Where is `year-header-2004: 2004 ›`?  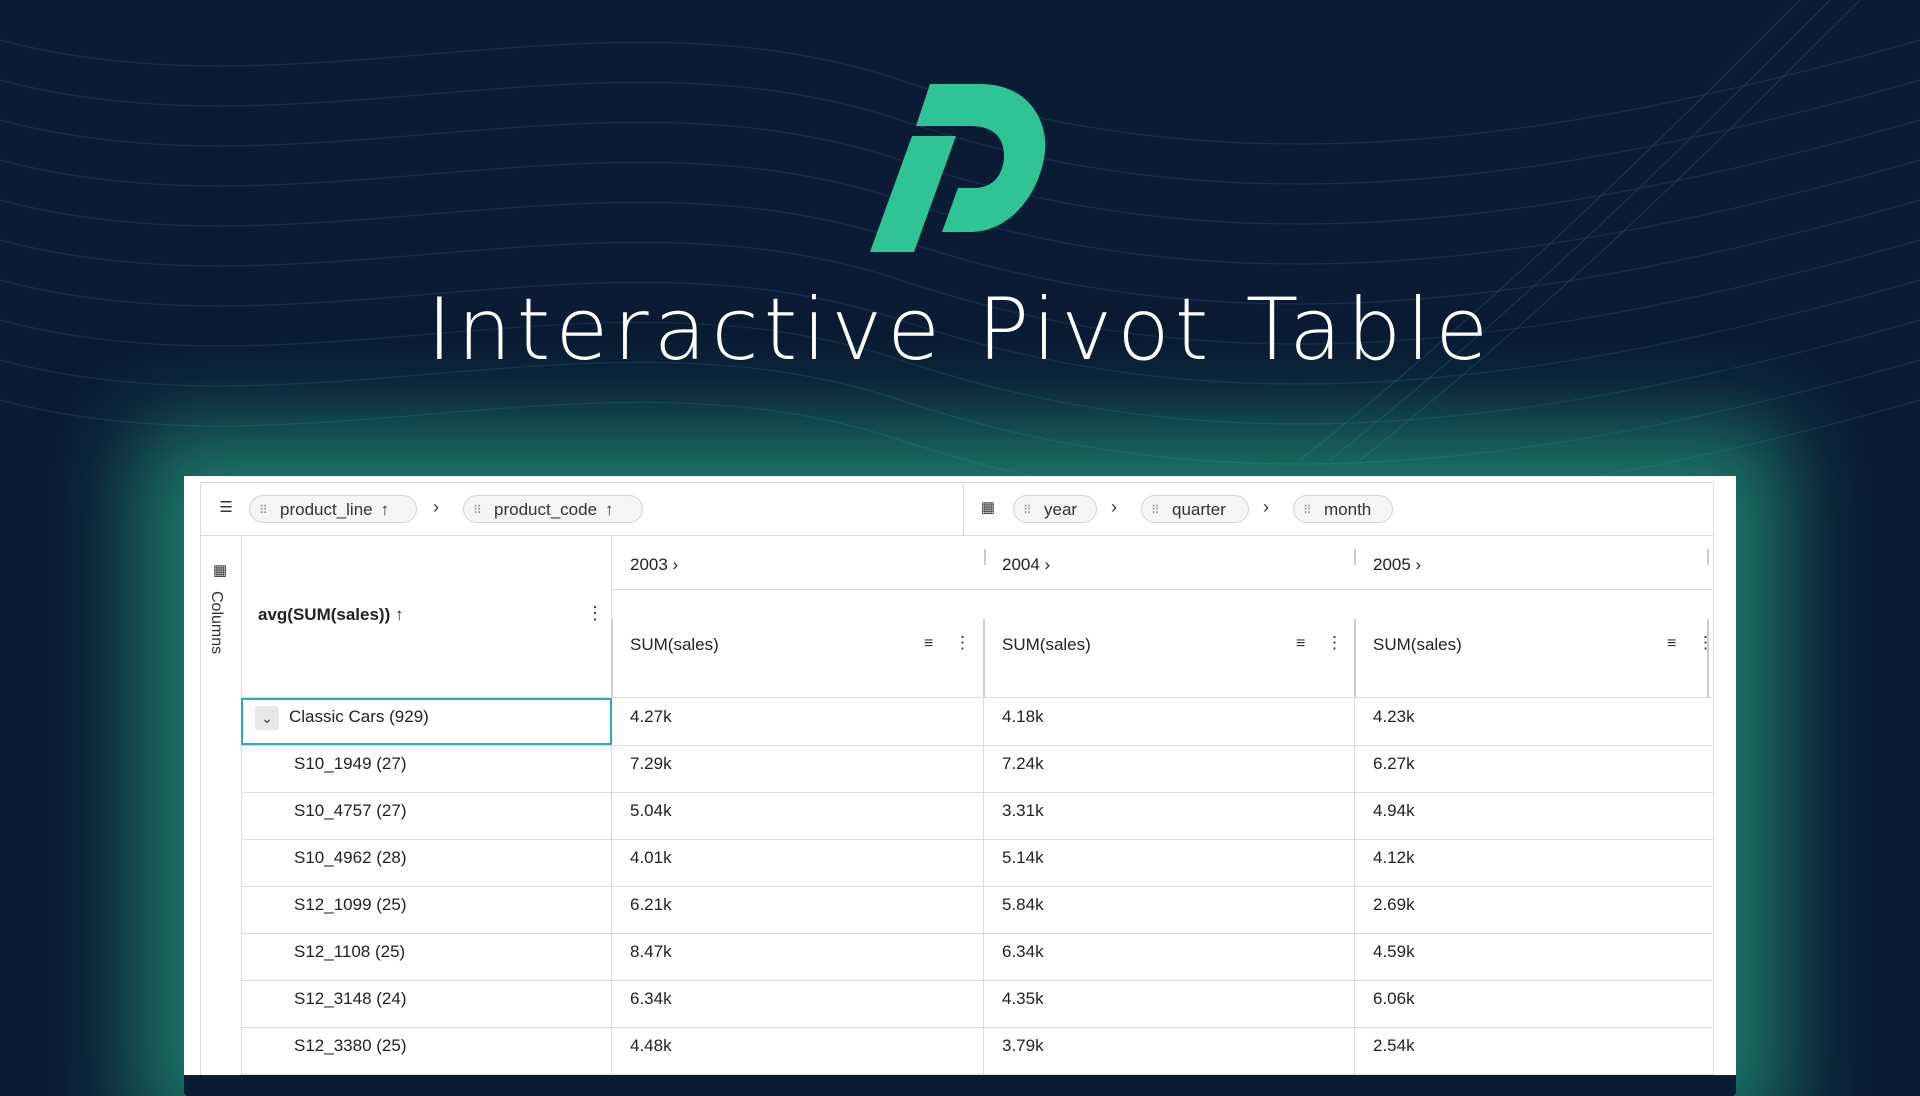 year-header-2004: 2004 › is located at coordinates (1169, 562).